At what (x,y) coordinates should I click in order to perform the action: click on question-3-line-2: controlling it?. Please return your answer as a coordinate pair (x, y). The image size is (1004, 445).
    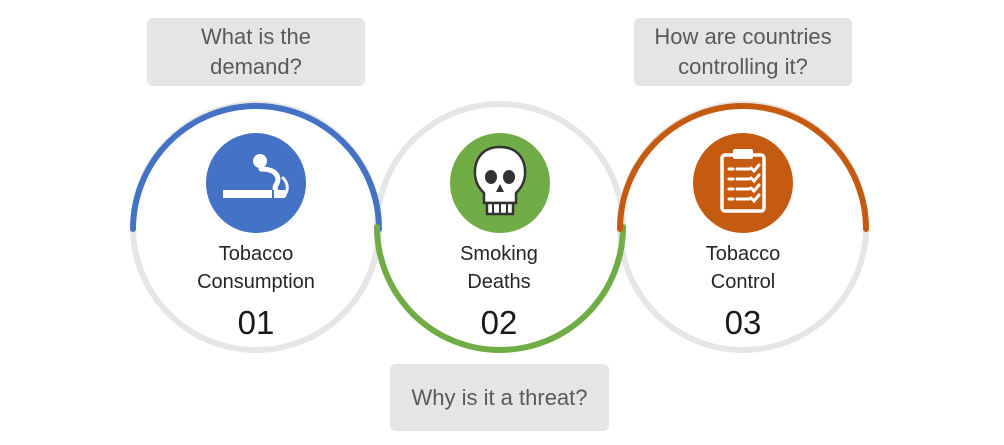
    Looking at the image, I should click on (743, 66).